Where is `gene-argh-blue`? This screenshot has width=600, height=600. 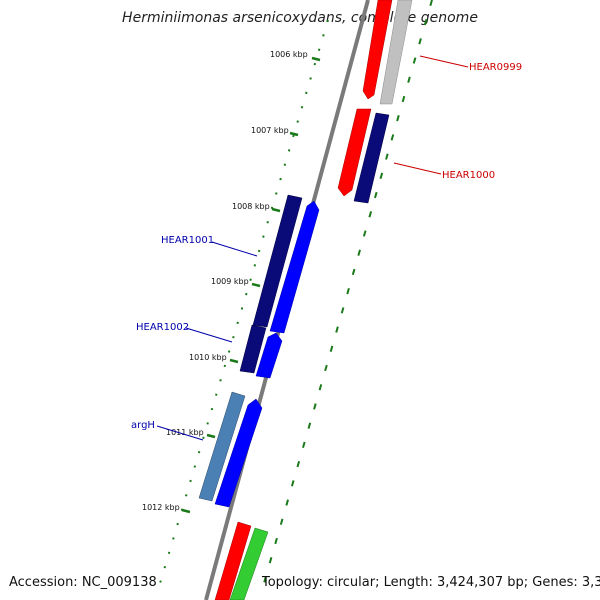
gene-argh-blue is located at coordinates (238, 453).